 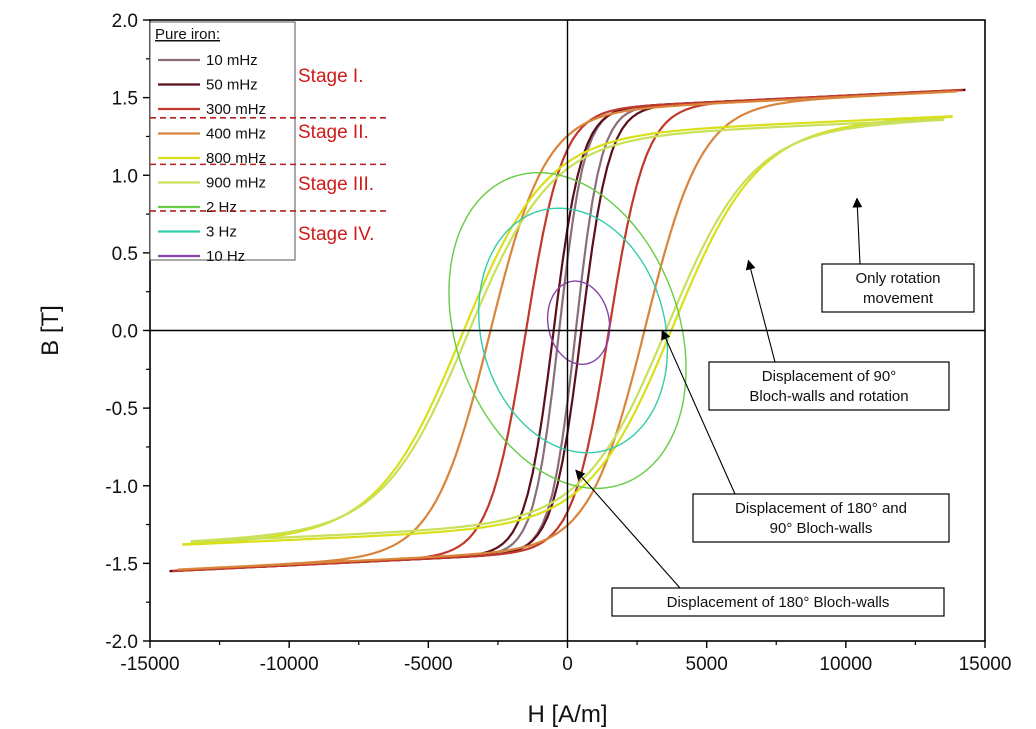 What do you see at coordinates (236, 134) in the screenshot?
I see `legend-label-400-mhz: 400 mHz` at bounding box center [236, 134].